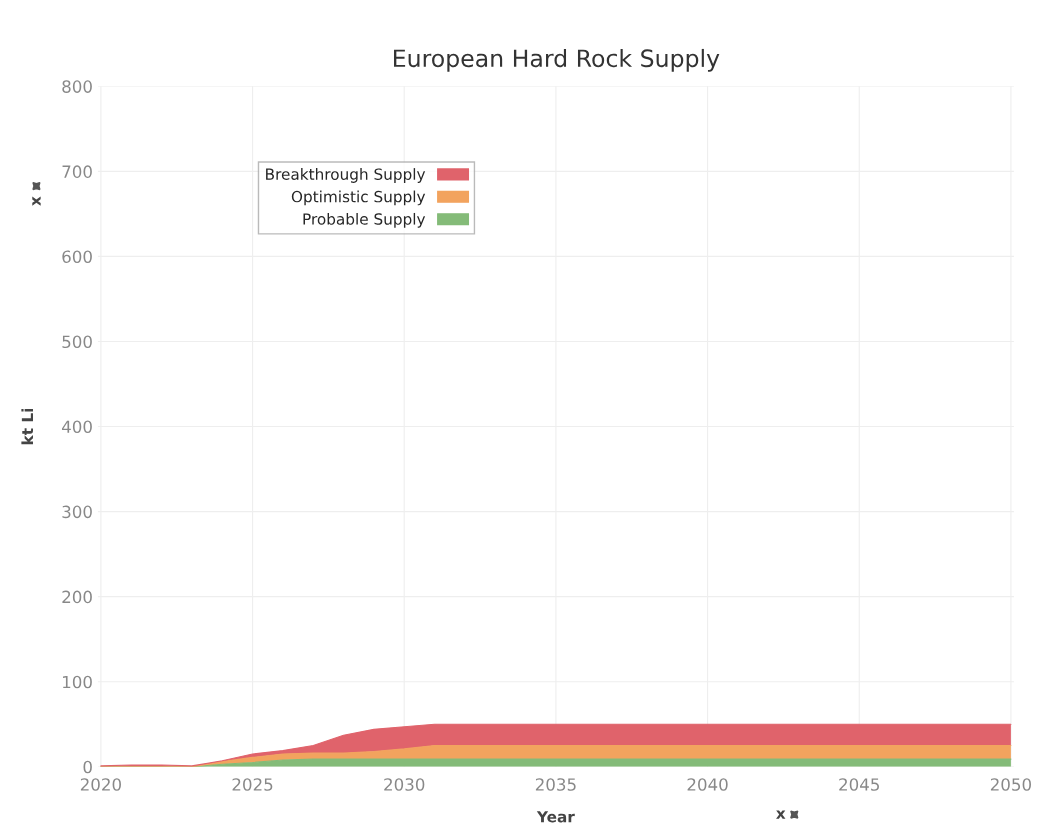 The height and width of the screenshot is (838, 1041). What do you see at coordinates (77, 427) in the screenshot?
I see `y-tick-label: 400` at bounding box center [77, 427].